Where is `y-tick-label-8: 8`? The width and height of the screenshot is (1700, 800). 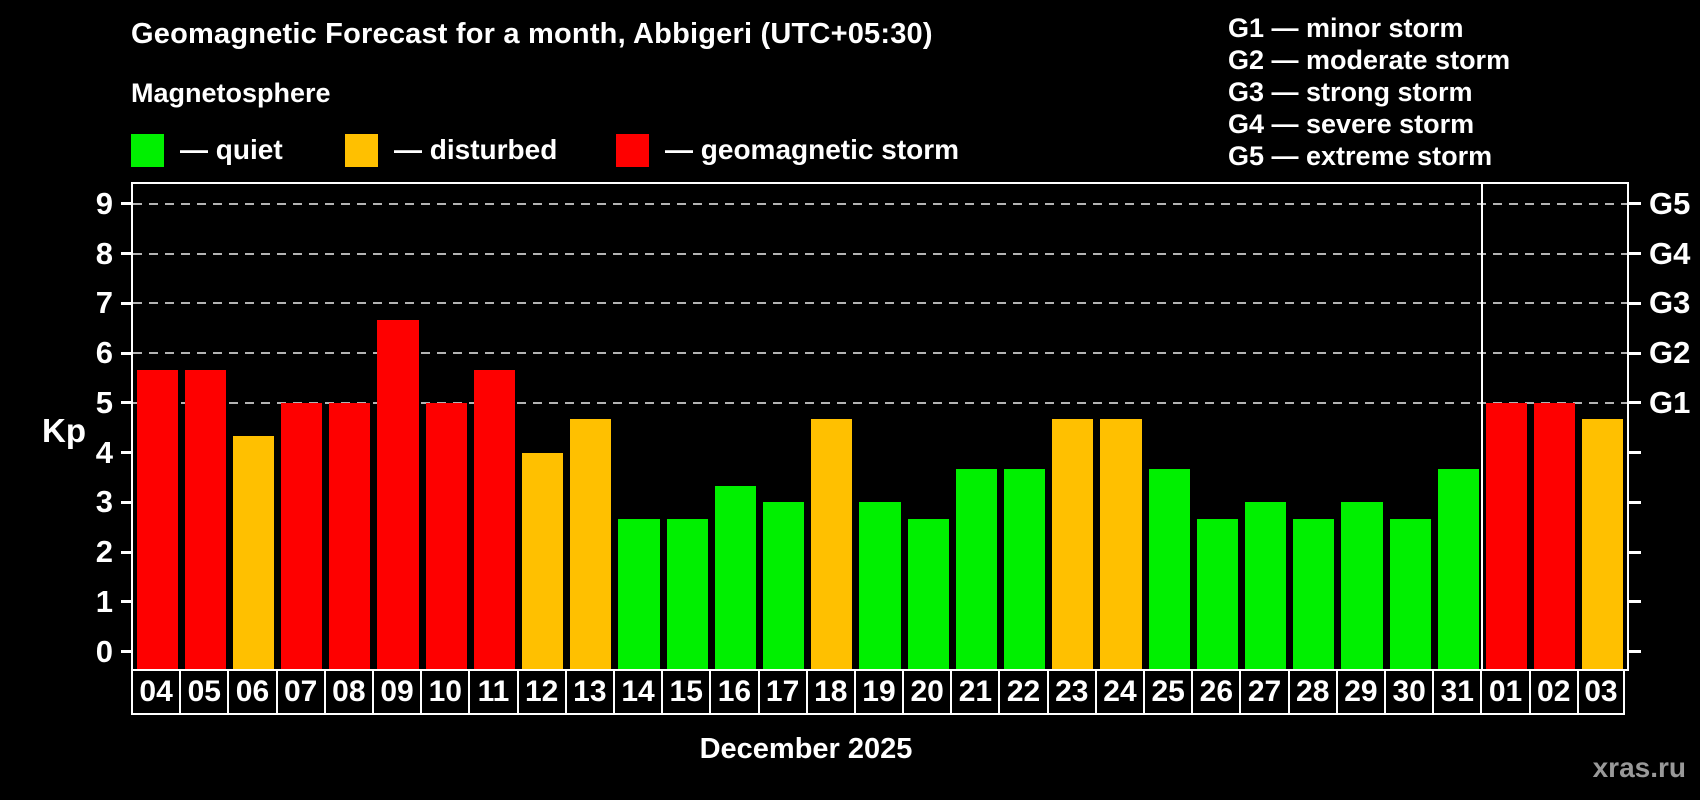
y-tick-label-8: 8 is located at coordinates (104, 253).